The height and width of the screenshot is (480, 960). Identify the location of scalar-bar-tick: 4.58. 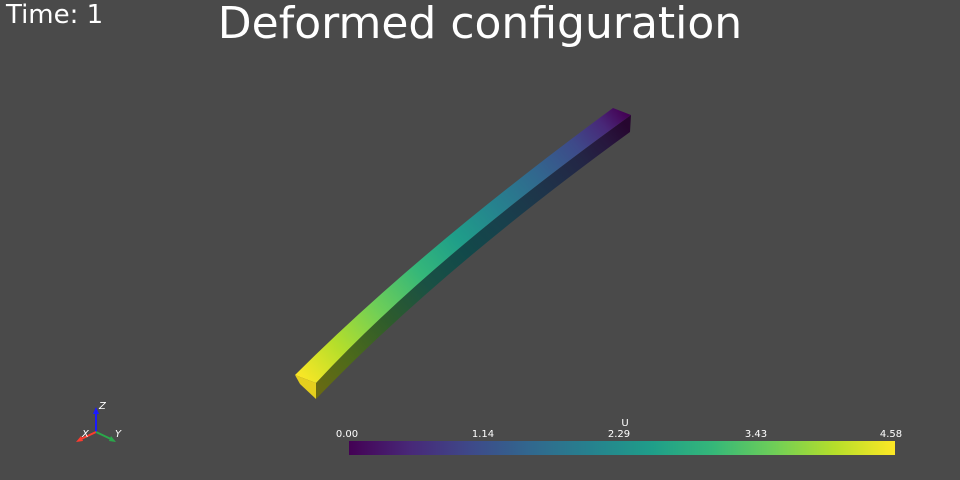
(891, 434).